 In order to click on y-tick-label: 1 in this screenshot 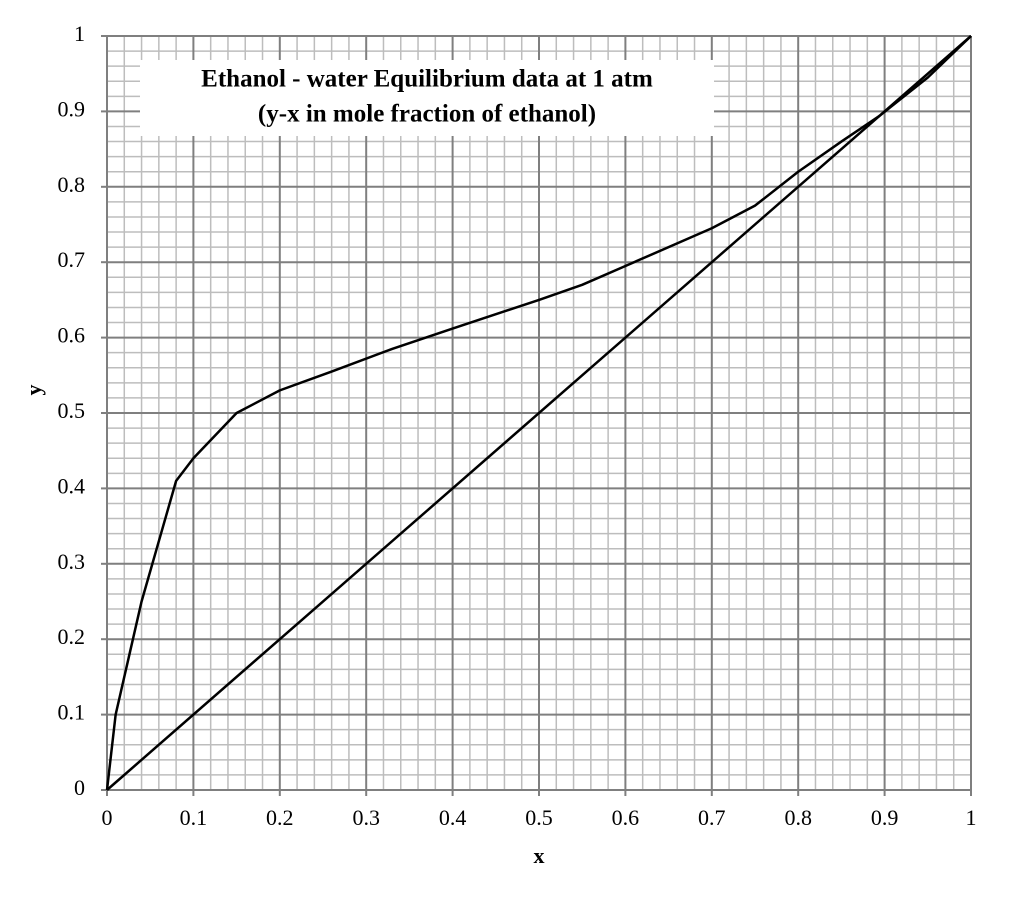, I will do `click(79, 33)`.